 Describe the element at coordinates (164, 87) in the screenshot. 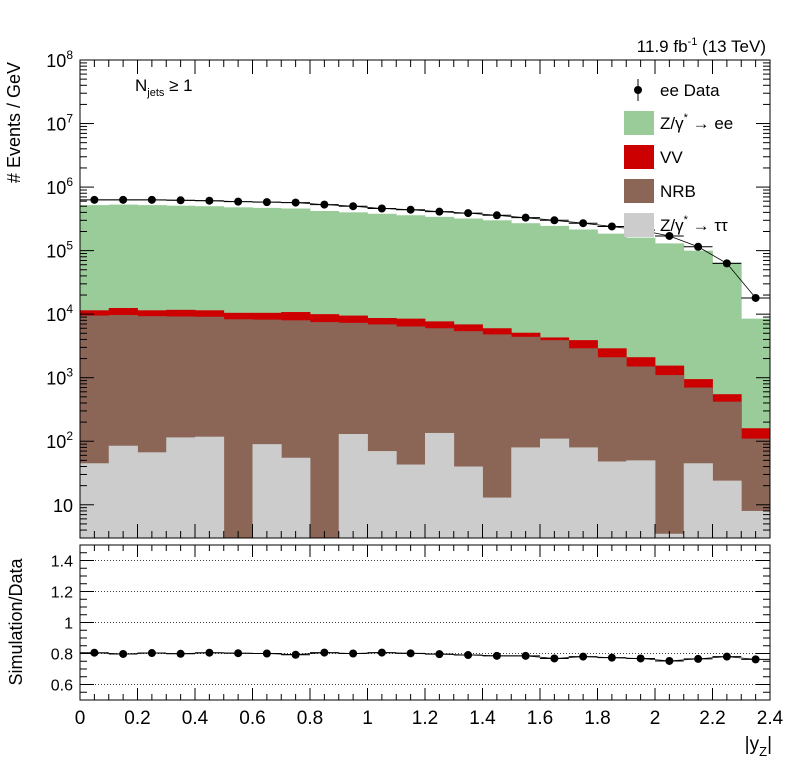

I see `selection-label: Njets ≥ 1` at that location.